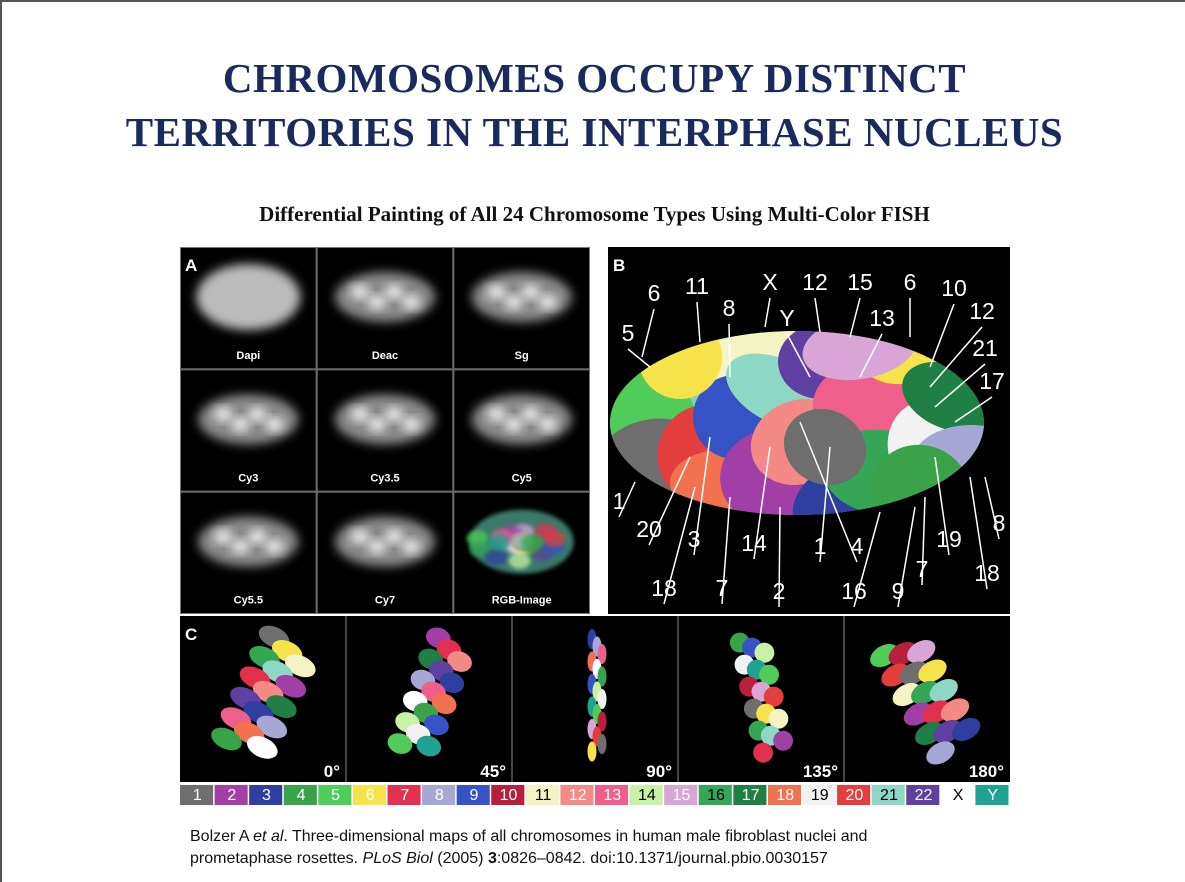 This screenshot has width=1185, height=882. I want to click on citation-part: Bolzer A, so click(222, 836).